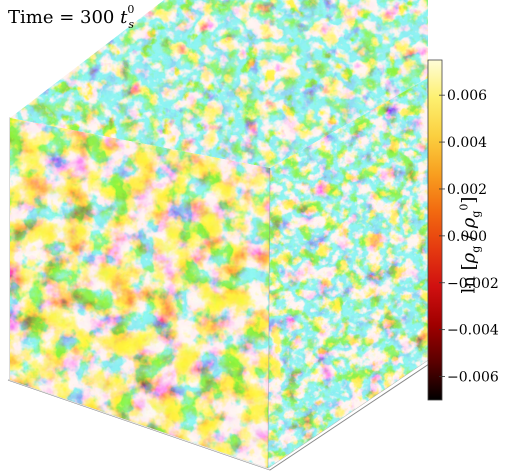 The height and width of the screenshot is (471, 520). I want to click on colorbar-tick-label: 0.006, so click(467, 96).